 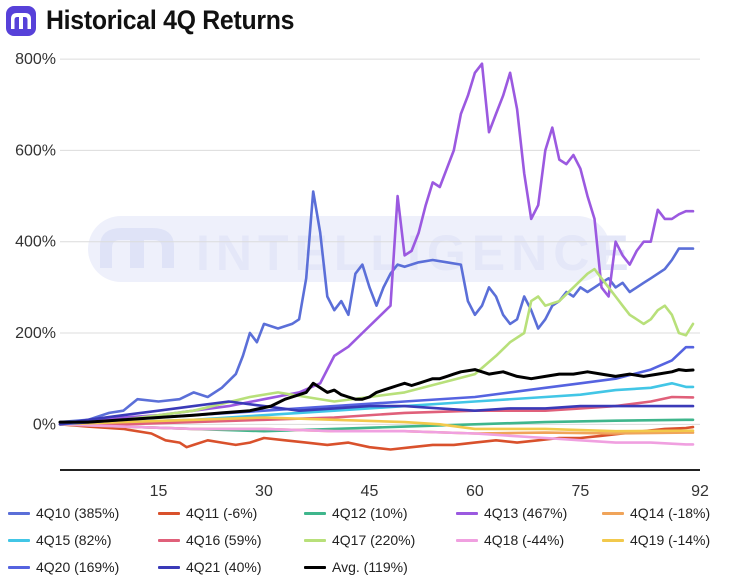 What do you see at coordinates (370, 513) in the screenshot?
I see `legend-label: 4Q12 (10%)` at bounding box center [370, 513].